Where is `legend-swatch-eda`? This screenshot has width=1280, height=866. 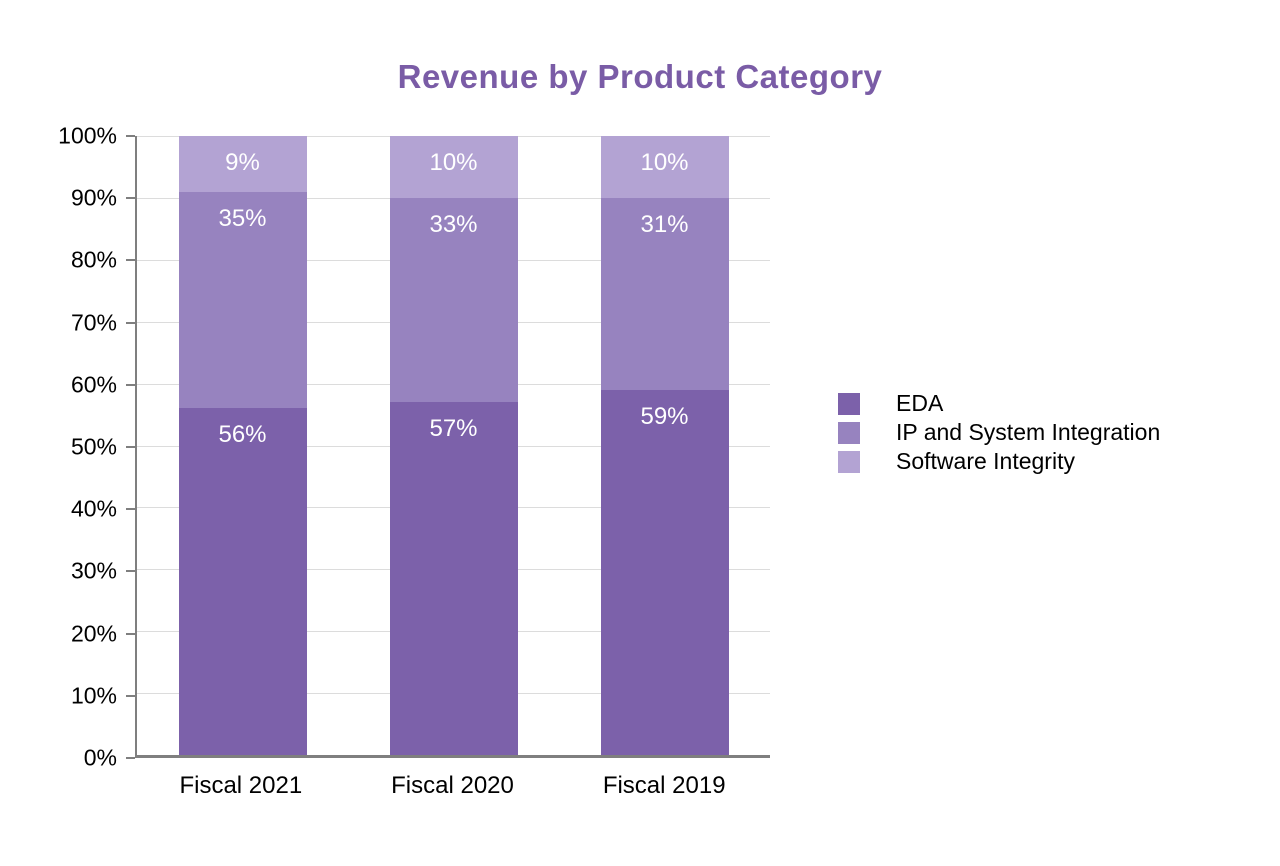 legend-swatch-eda is located at coordinates (849, 403).